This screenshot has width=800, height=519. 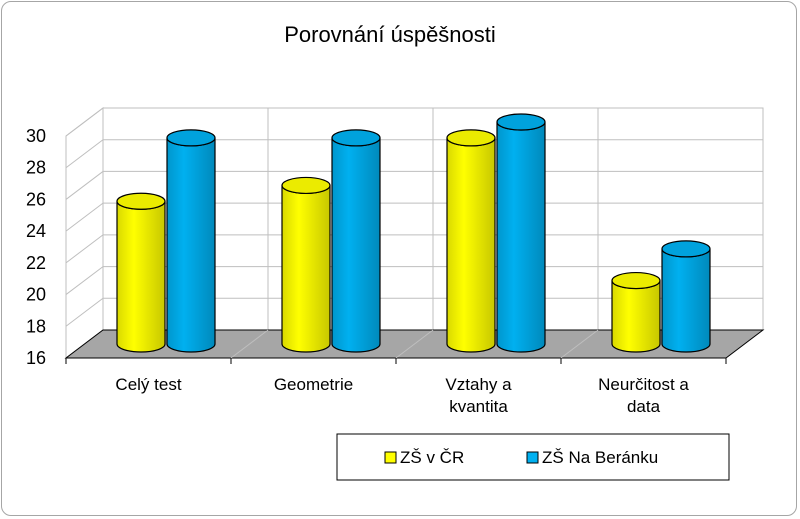 I want to click on x-tick-label: Neurčitost a data, so click(x=643, y=395).